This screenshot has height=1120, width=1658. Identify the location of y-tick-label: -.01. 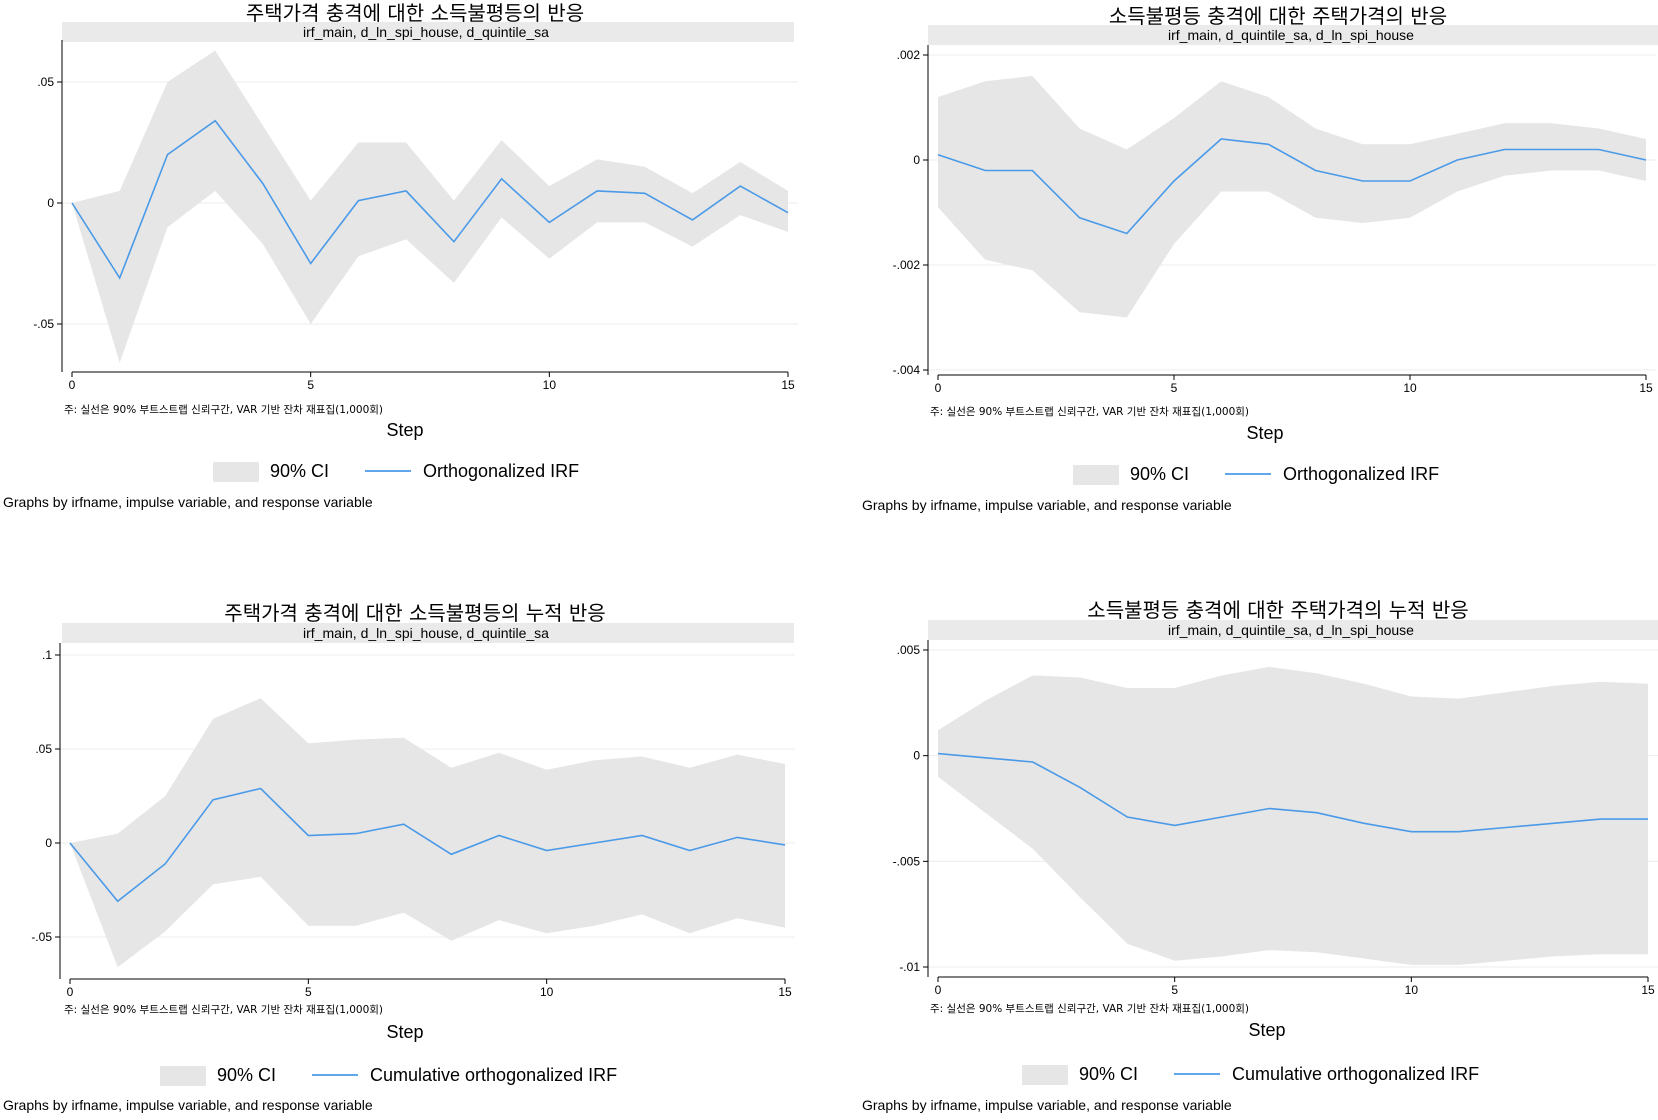
(909, 967).